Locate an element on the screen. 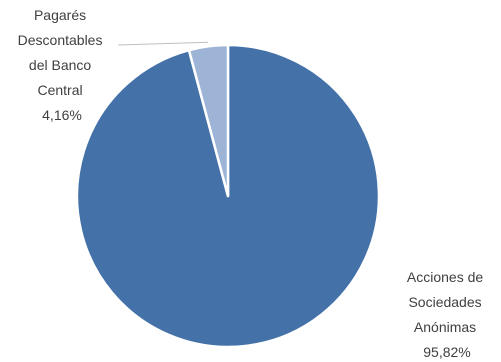  slice-label-pagares-line-2: Descontables is located at coordinates (60, 40).